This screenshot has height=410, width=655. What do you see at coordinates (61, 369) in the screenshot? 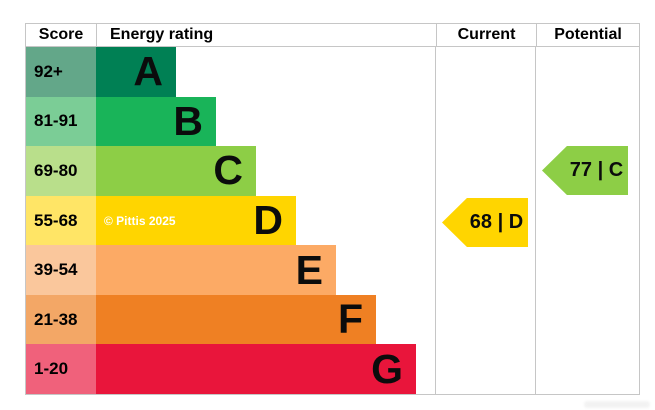
I see `band-g-score: 1-20` at bounding box center [61, 369].